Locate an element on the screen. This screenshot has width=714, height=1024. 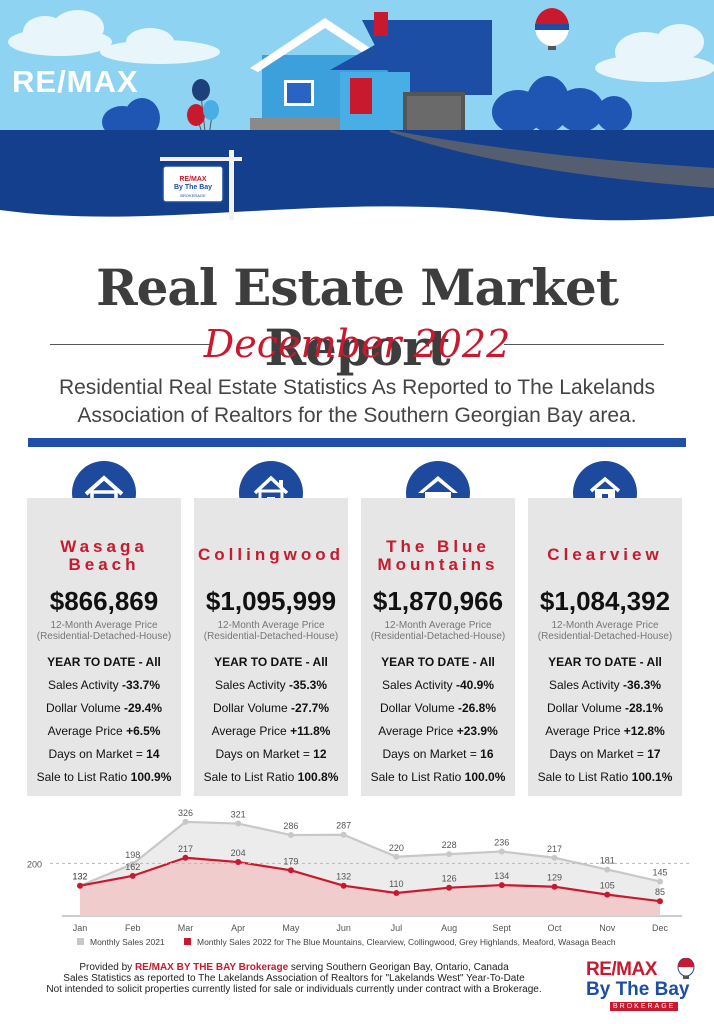
brokerage-logo: RE/MAX By The Bay BROKERAGE is located at coordinates (642, 984).